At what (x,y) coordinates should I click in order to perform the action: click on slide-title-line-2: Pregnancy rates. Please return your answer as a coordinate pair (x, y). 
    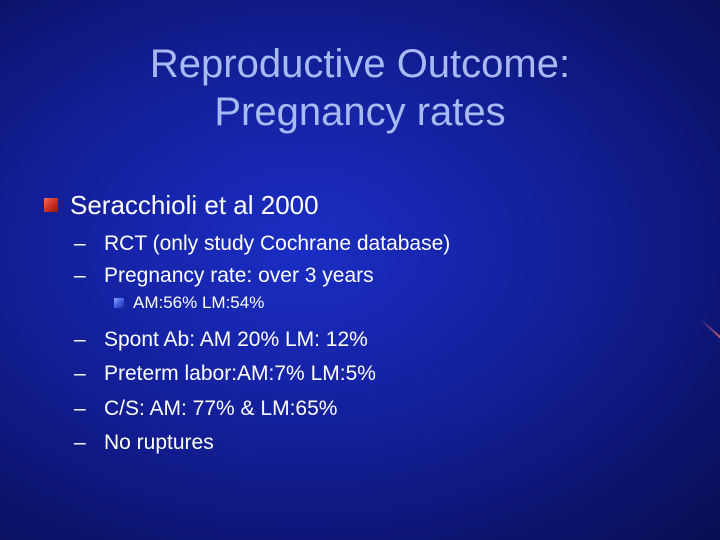
    Looking at the image, I should click on (360, 112).